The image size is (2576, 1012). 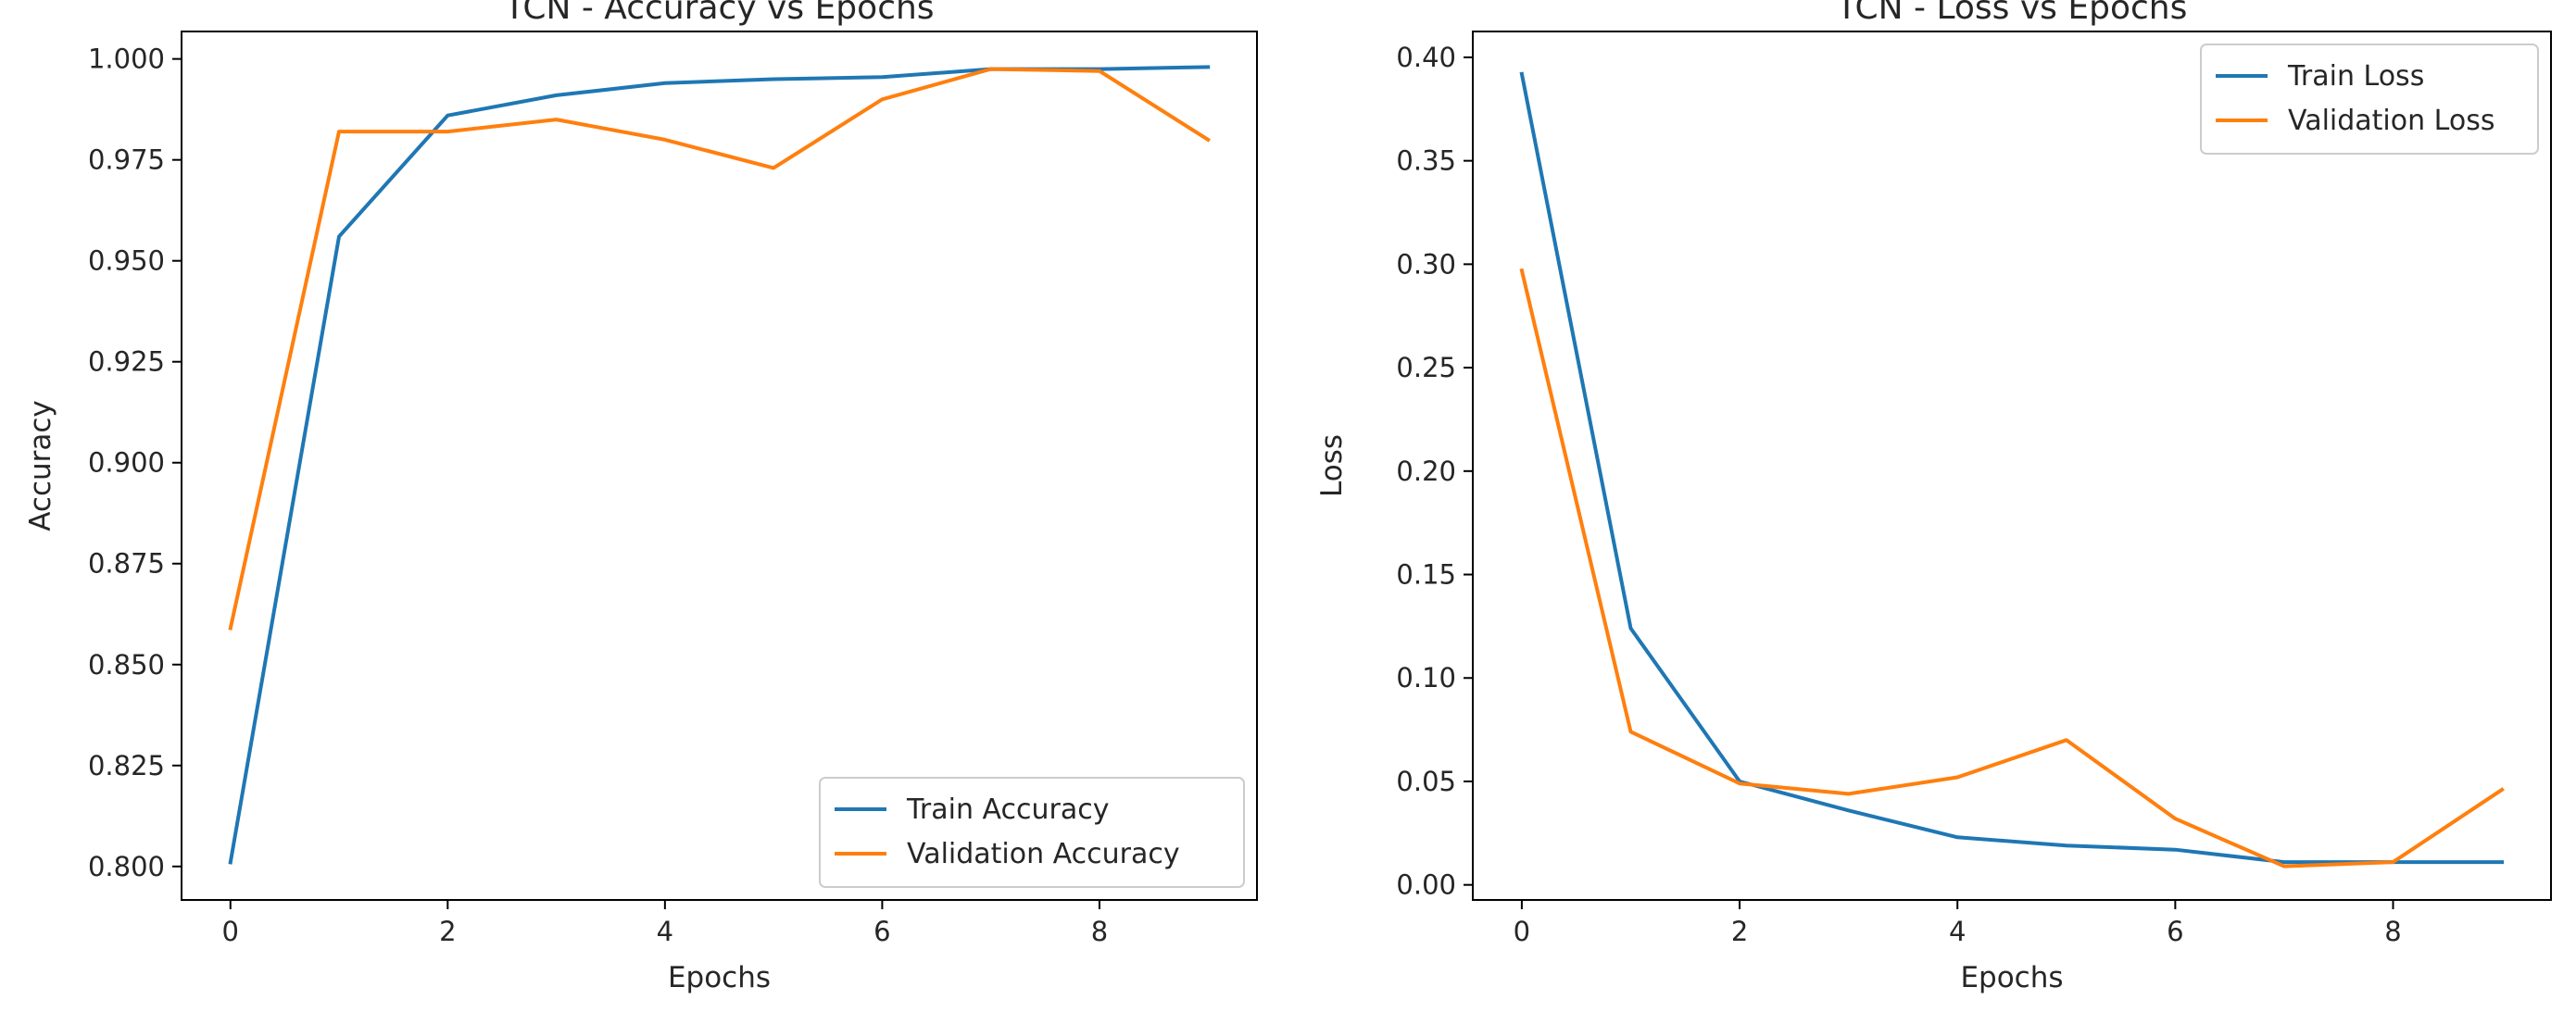 I want to click on y-tick-label: 0.20, so click(x=1426, y=472).